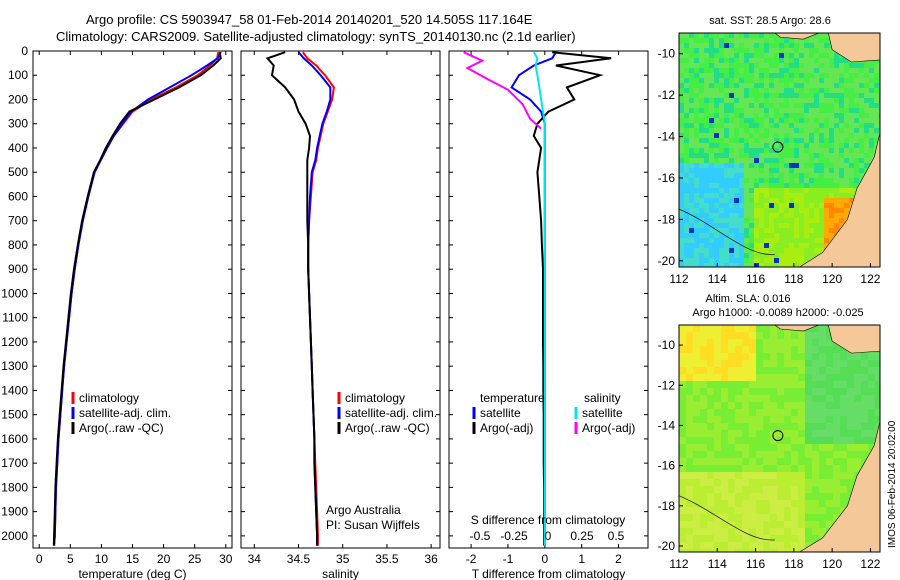 Image resolution: width=900 pixels, height=580 pixels. Describe the element at coordinates (18, 269) in the screenshot. I see `depth-tick-label: 900` at that location.